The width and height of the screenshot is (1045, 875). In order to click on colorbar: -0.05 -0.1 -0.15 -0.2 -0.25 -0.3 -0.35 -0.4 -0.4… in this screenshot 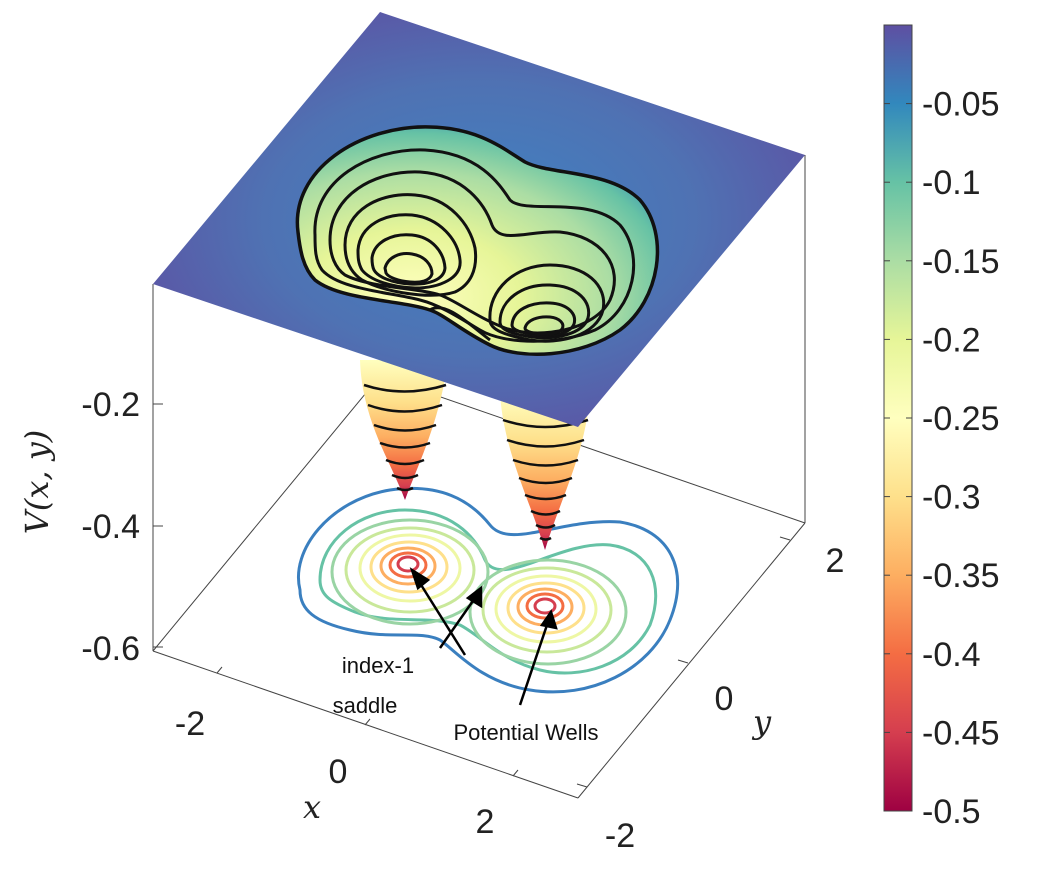, I will do `click(941, 427)`.